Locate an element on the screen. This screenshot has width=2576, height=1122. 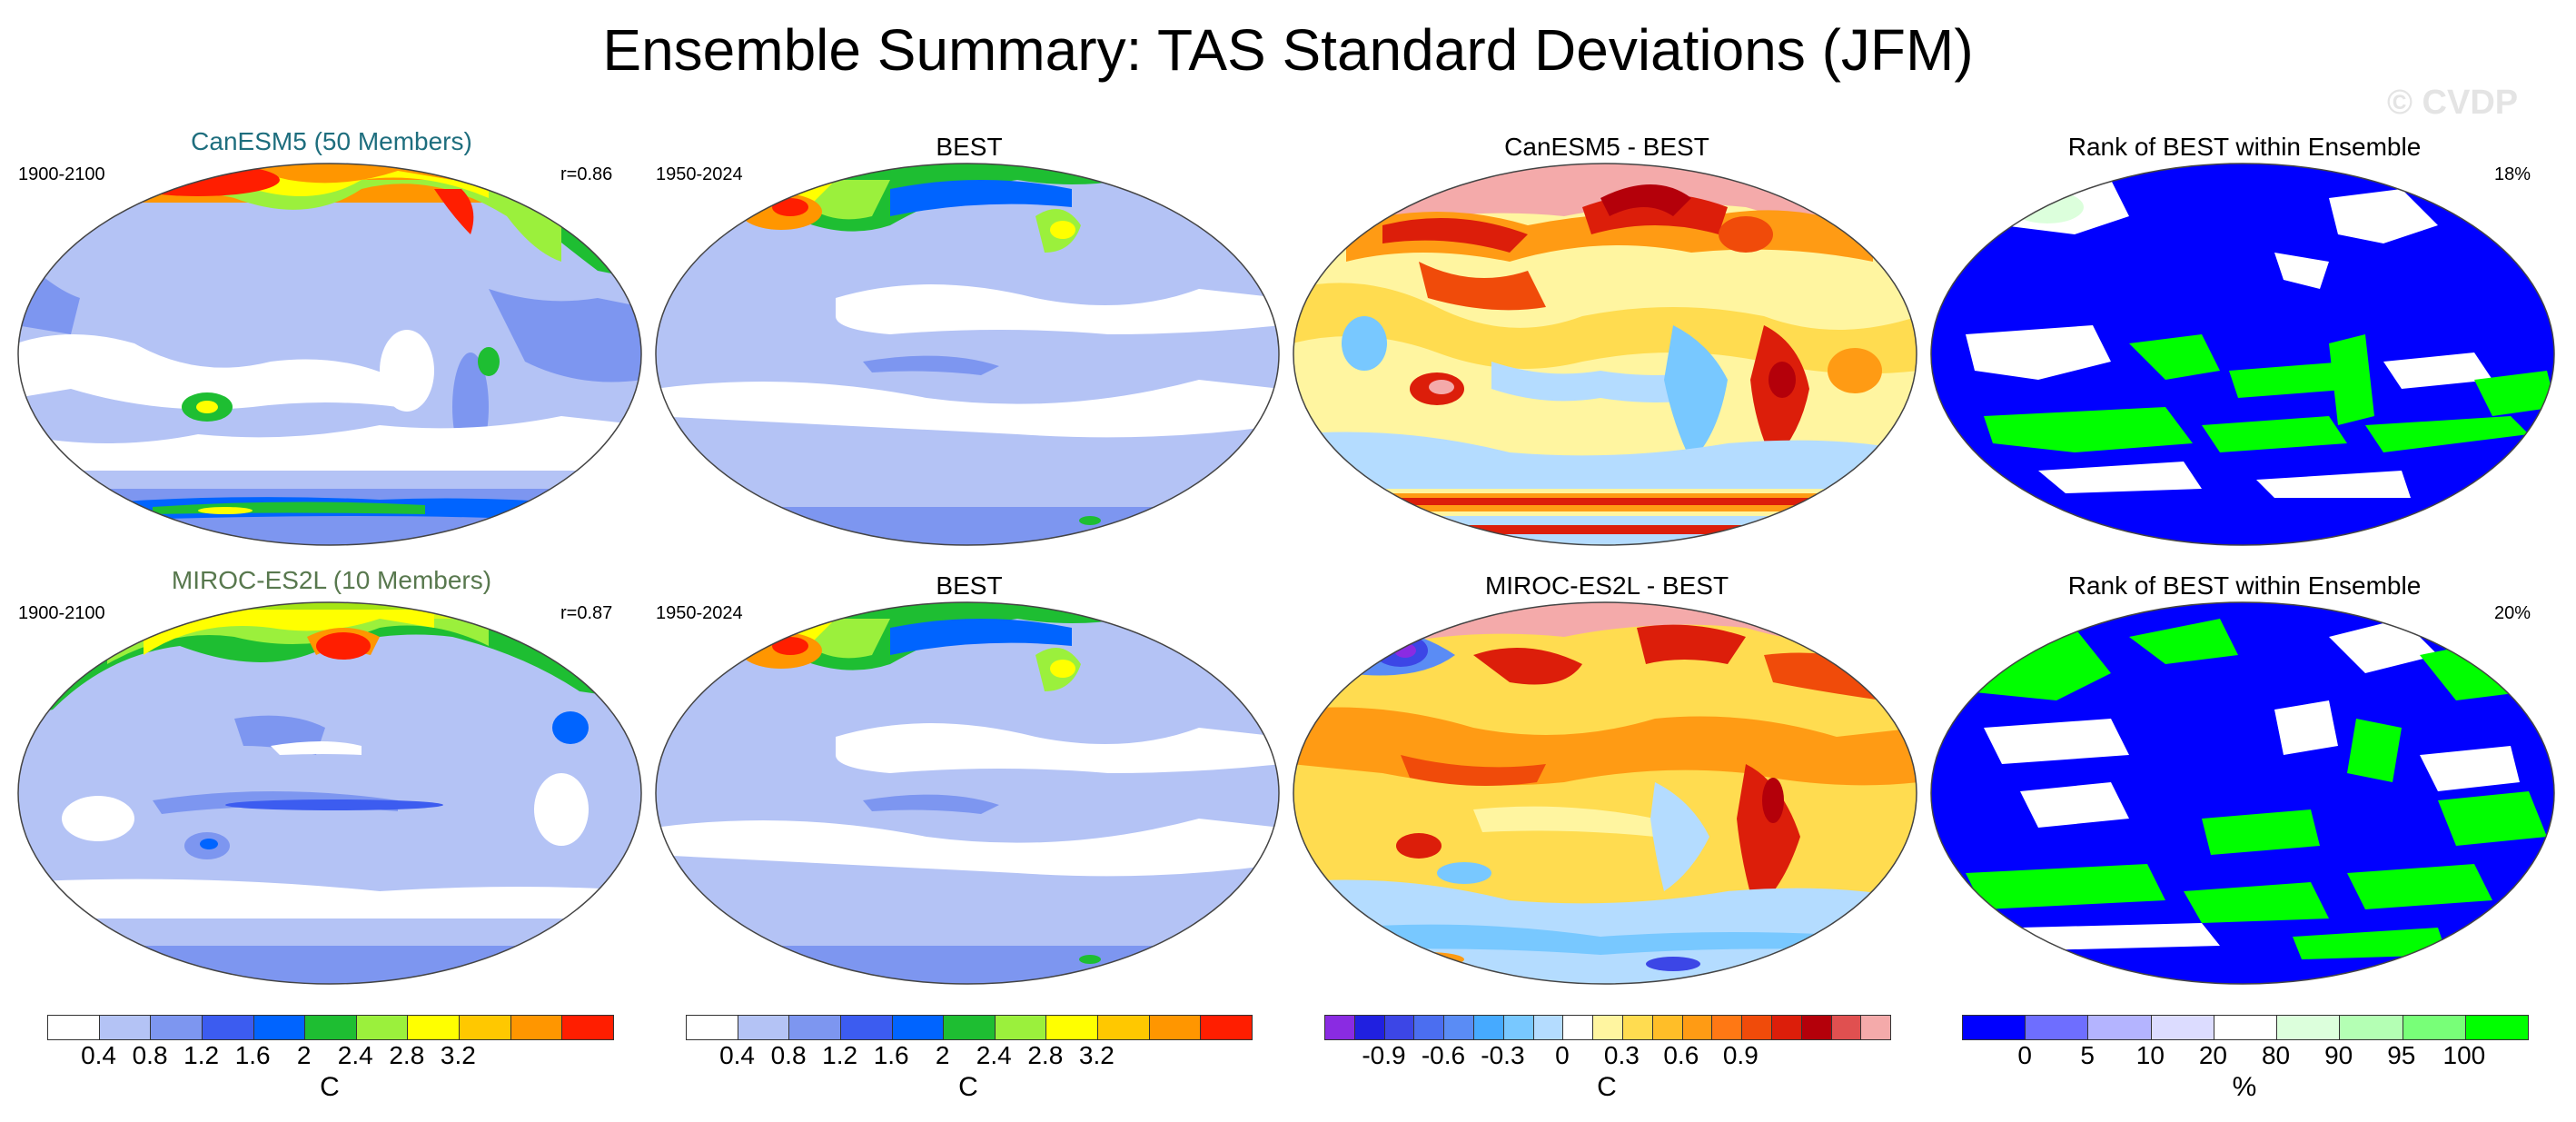
map-rank-miroc is located at coordinates (2242, 794).